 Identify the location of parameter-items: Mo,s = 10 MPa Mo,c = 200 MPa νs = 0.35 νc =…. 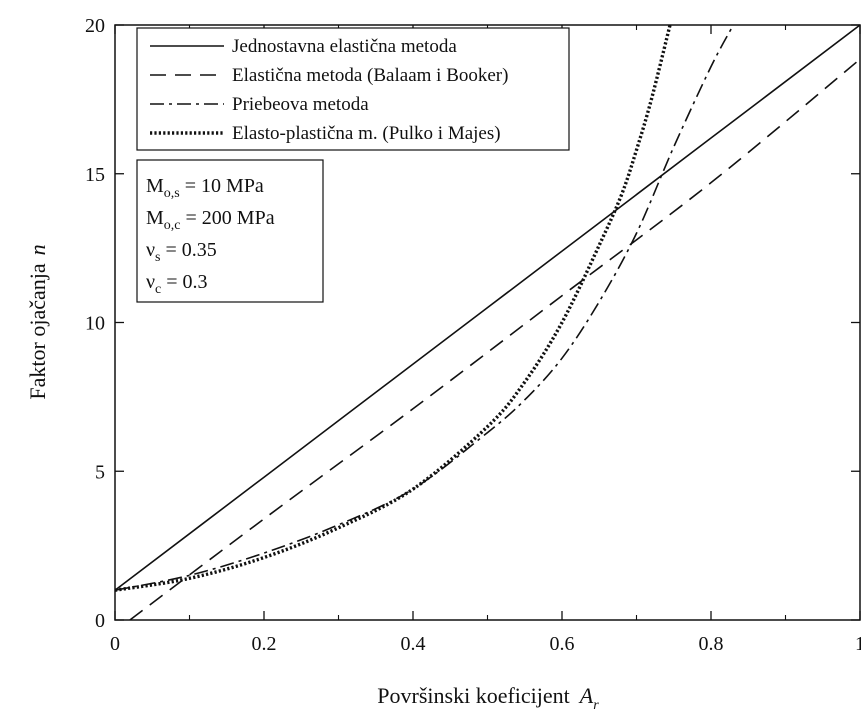
(210, 236).